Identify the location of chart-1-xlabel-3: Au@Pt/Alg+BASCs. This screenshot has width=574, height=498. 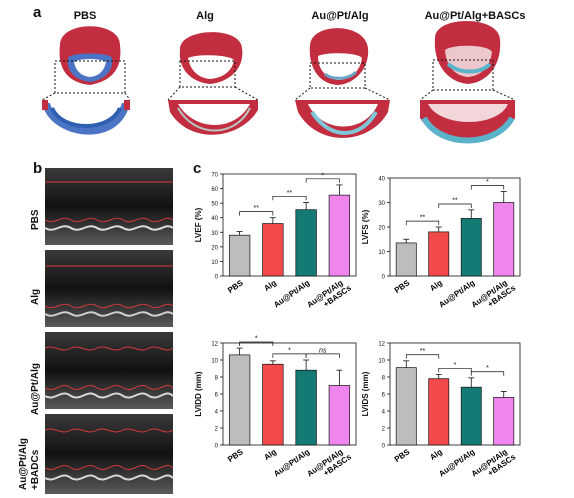
(494, 296).